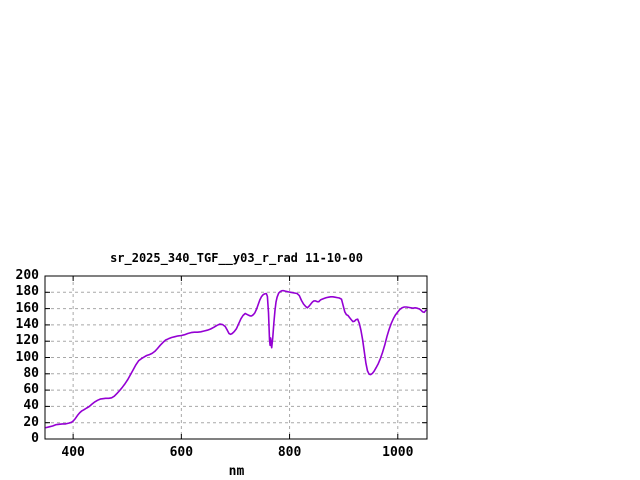 The image size is (640, 480). Describe the element at coordinates (27, 308) in the screenshot. I see `y-tick-label: 160` at that location.